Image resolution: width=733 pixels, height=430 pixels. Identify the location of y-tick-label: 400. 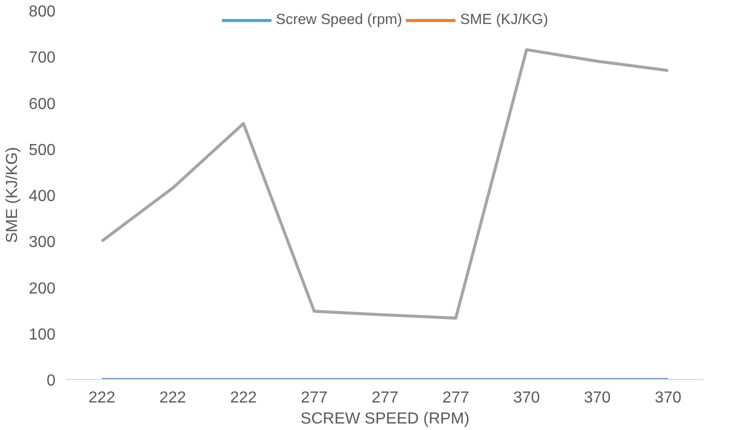
(42, 196).